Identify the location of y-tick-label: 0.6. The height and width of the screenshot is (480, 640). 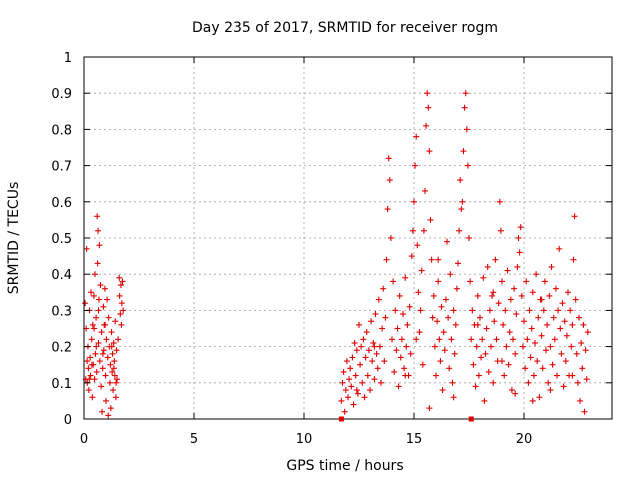
(61, 203).